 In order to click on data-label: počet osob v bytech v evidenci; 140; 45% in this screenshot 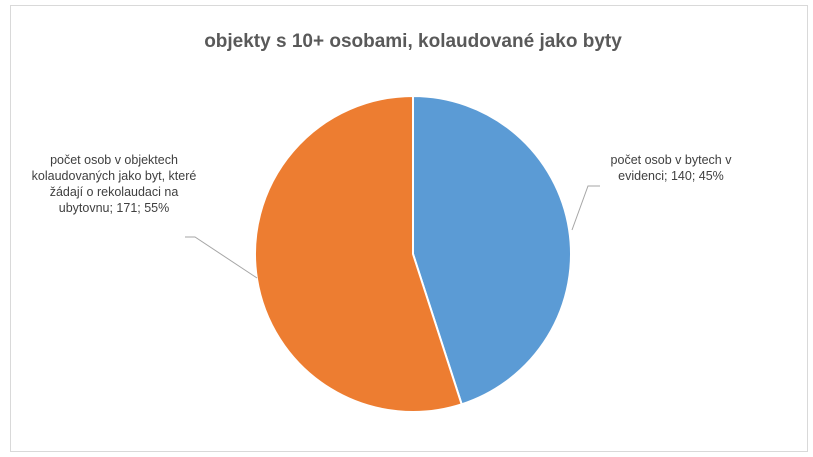, I will do `click(671, 168)`.